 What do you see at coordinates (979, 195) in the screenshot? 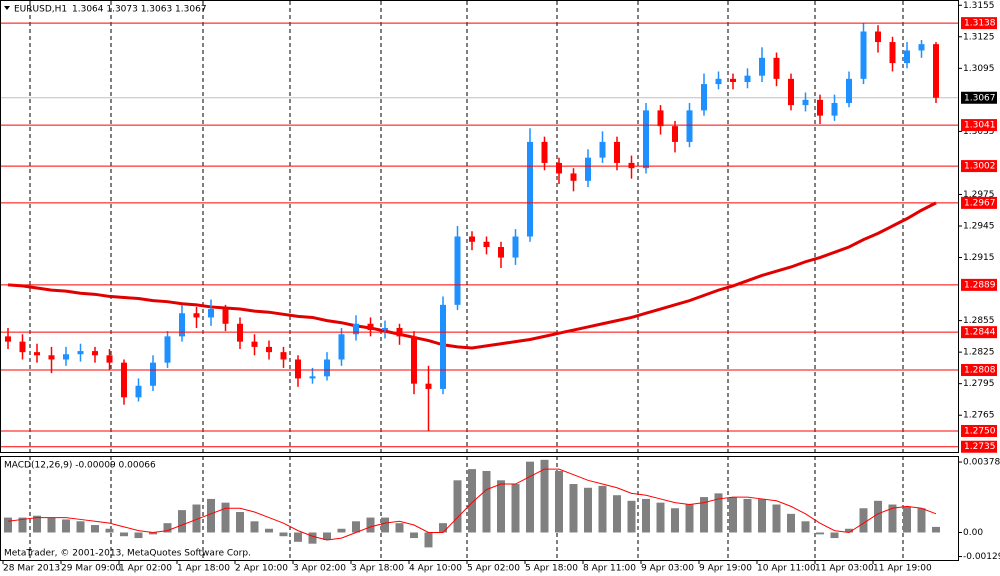
I see `y-tick-label: 1.2975` at bounding box center [979, 195].